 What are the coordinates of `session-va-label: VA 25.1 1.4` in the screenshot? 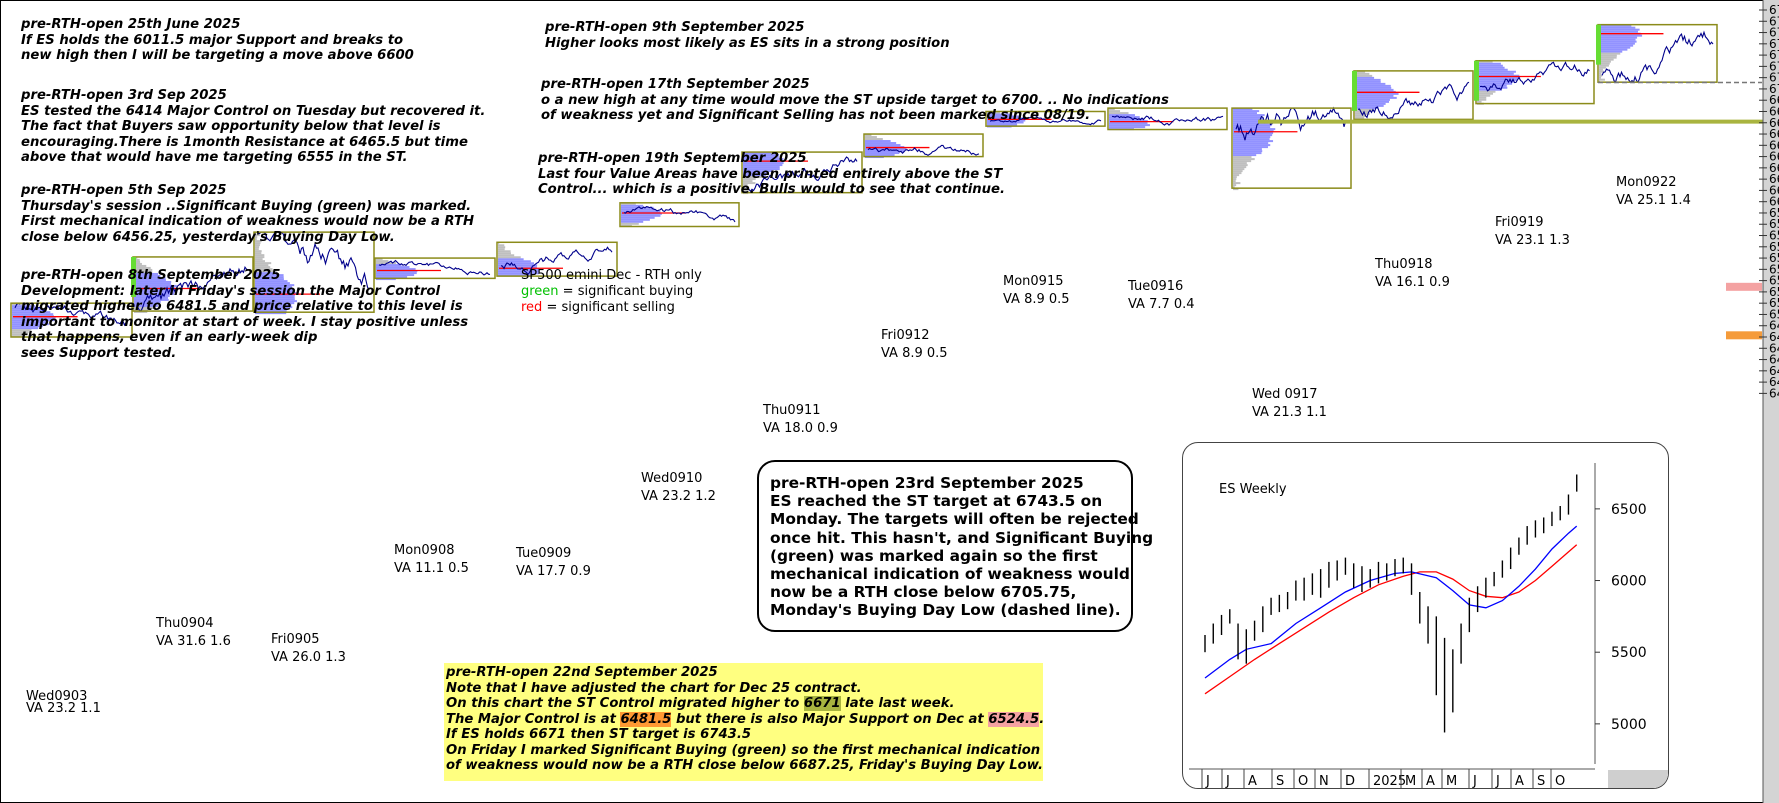 It's located at (1653, 200).